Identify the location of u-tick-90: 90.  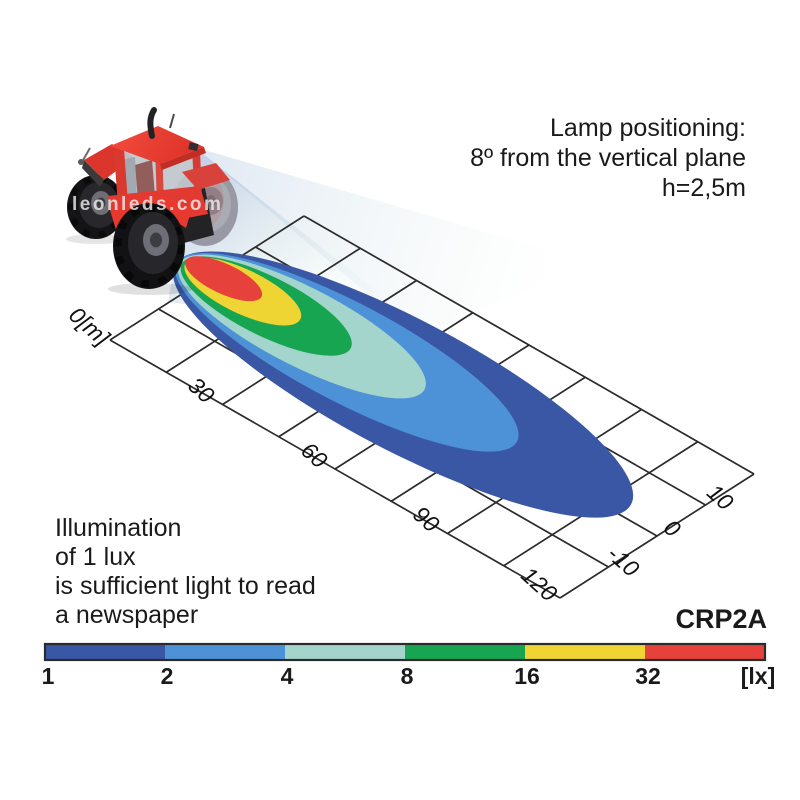
(426, 519).